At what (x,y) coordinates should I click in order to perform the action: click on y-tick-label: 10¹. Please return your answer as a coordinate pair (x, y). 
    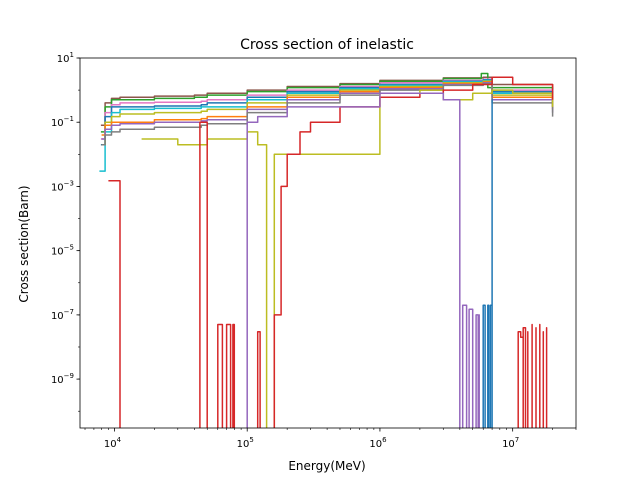
    Looking at the image, I should click on (65, 58).